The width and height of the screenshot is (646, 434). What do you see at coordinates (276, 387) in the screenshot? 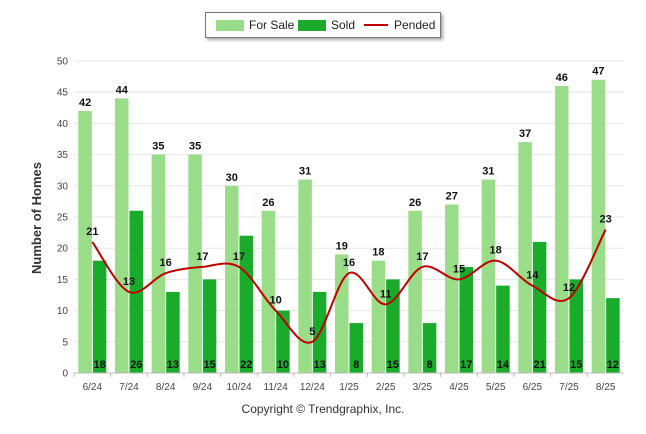
I see `x-tick-label: 11/24` at bounding box center [276, 387].